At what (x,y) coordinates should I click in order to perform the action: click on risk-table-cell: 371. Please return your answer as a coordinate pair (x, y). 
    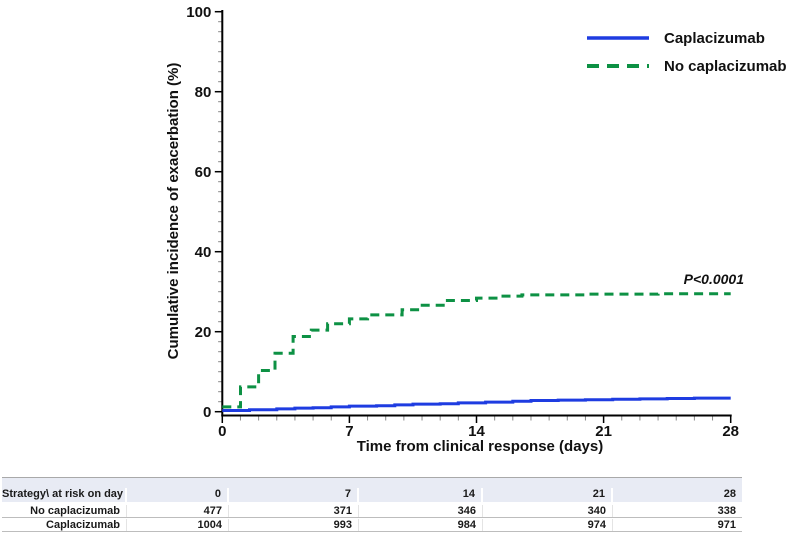
    Looking at the image, I should click on (294, 510).